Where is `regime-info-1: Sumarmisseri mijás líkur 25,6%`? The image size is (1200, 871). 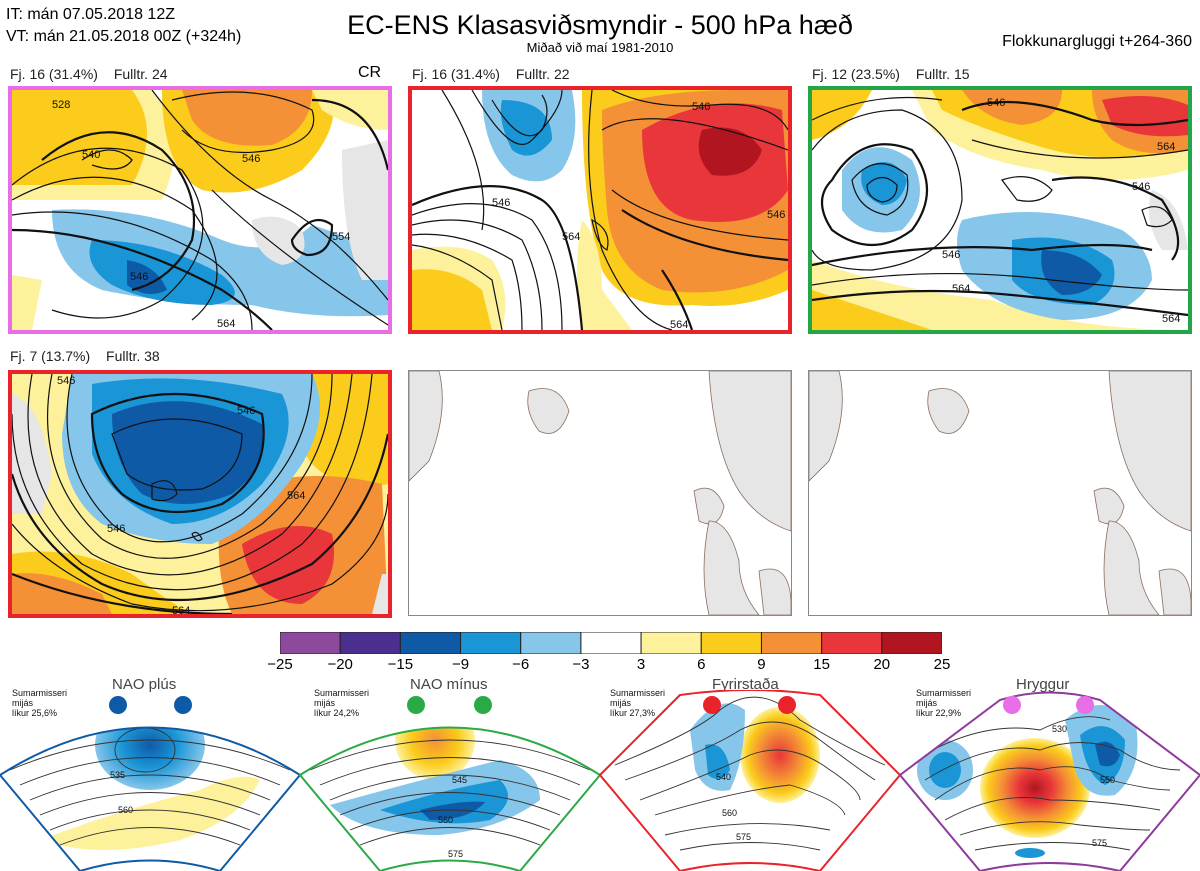
regime-info-1: Sumarmisseri mijás líkur 25,6% is located at coordinates (40, 703).